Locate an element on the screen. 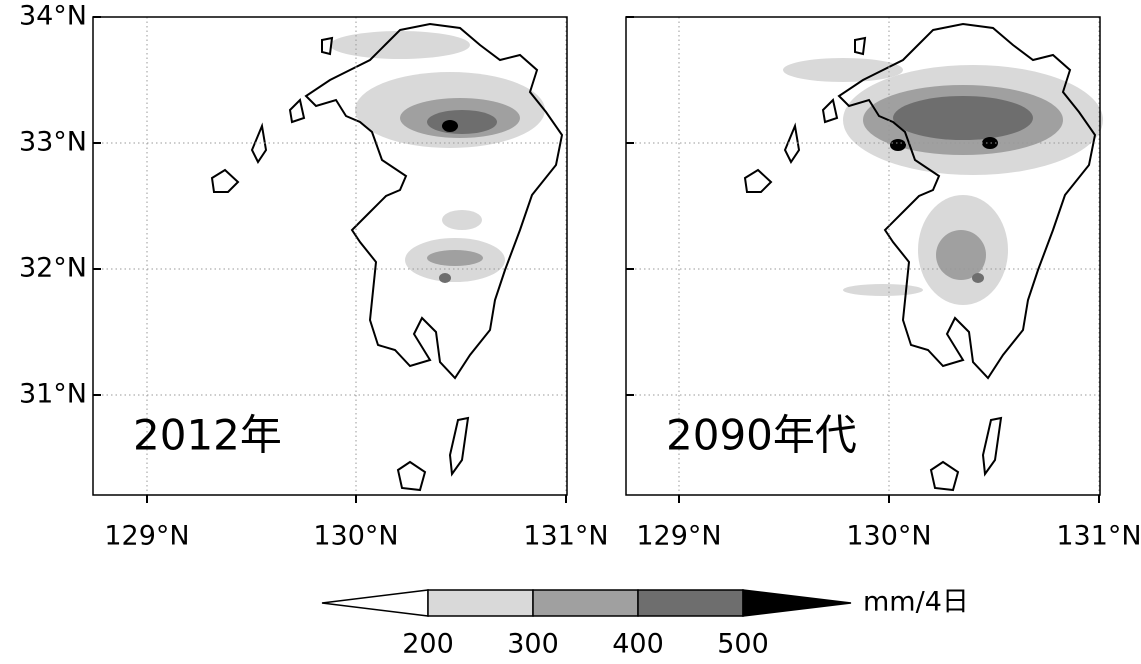 The image size is (1141, 664). colorbar-label: 200 is located at coordinates (428, 644).